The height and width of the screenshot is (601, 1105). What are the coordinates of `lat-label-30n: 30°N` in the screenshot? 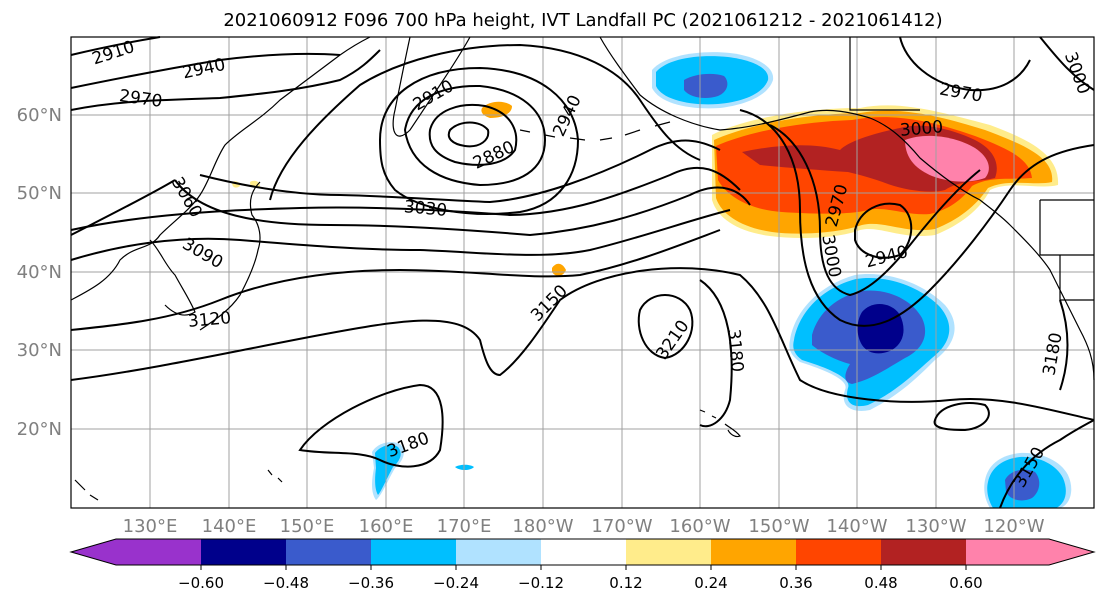 It's located at (39, 350).